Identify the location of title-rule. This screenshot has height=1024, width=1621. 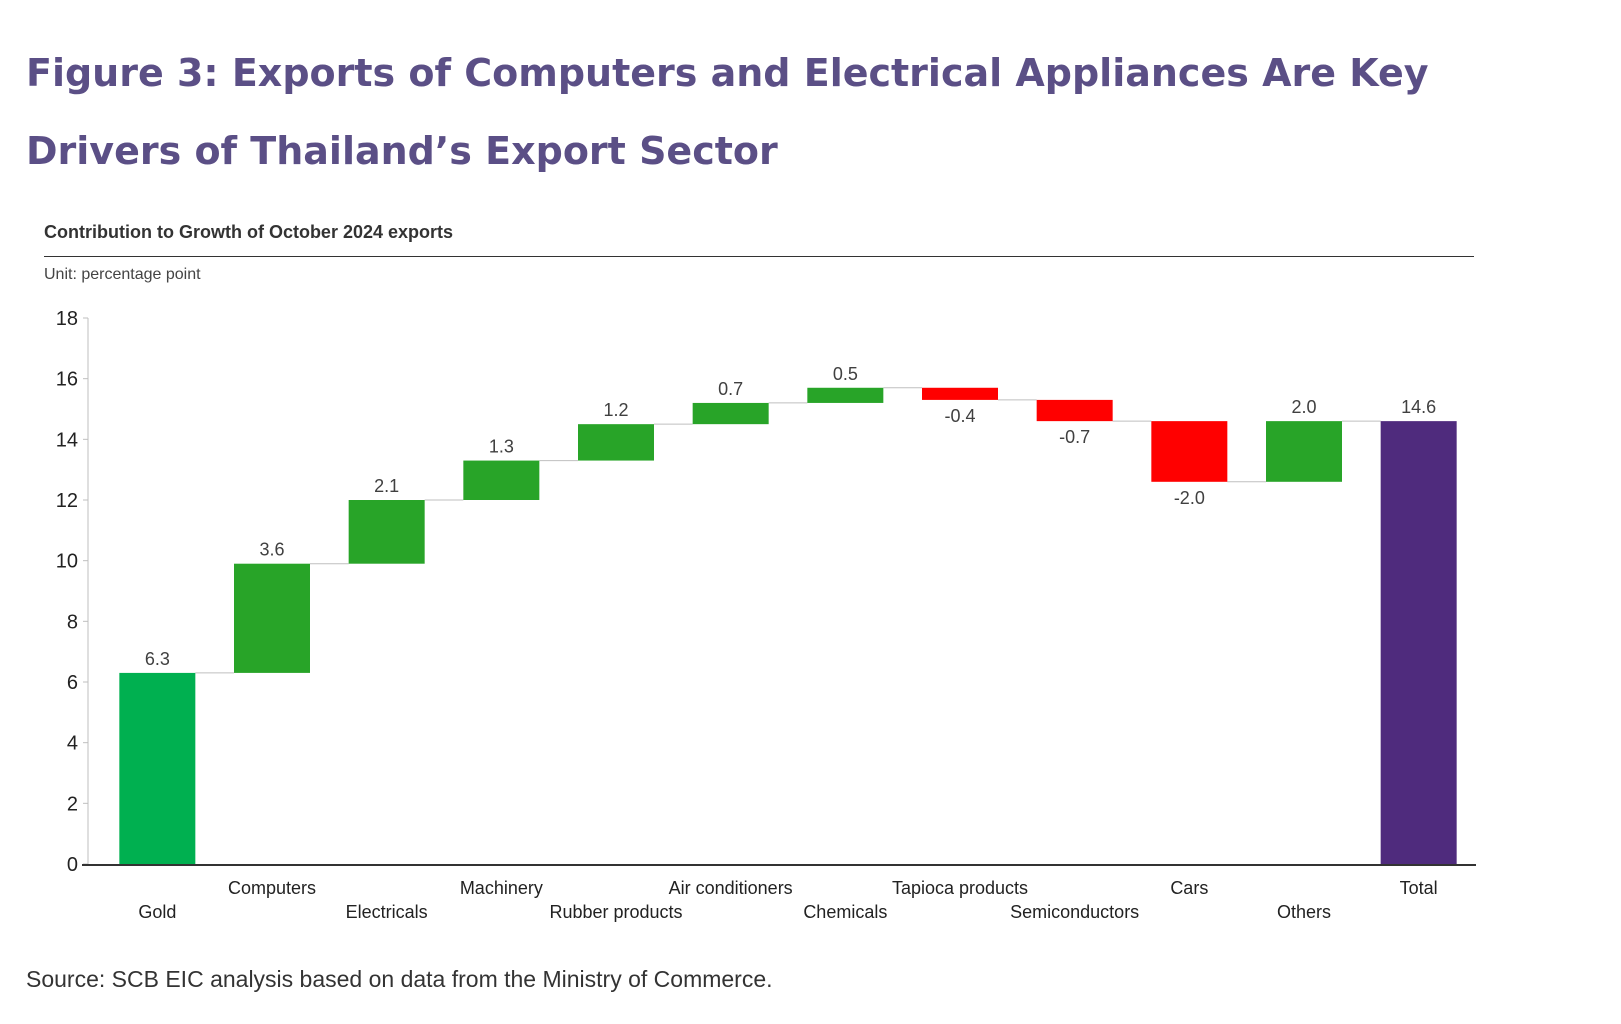
(759, 256).